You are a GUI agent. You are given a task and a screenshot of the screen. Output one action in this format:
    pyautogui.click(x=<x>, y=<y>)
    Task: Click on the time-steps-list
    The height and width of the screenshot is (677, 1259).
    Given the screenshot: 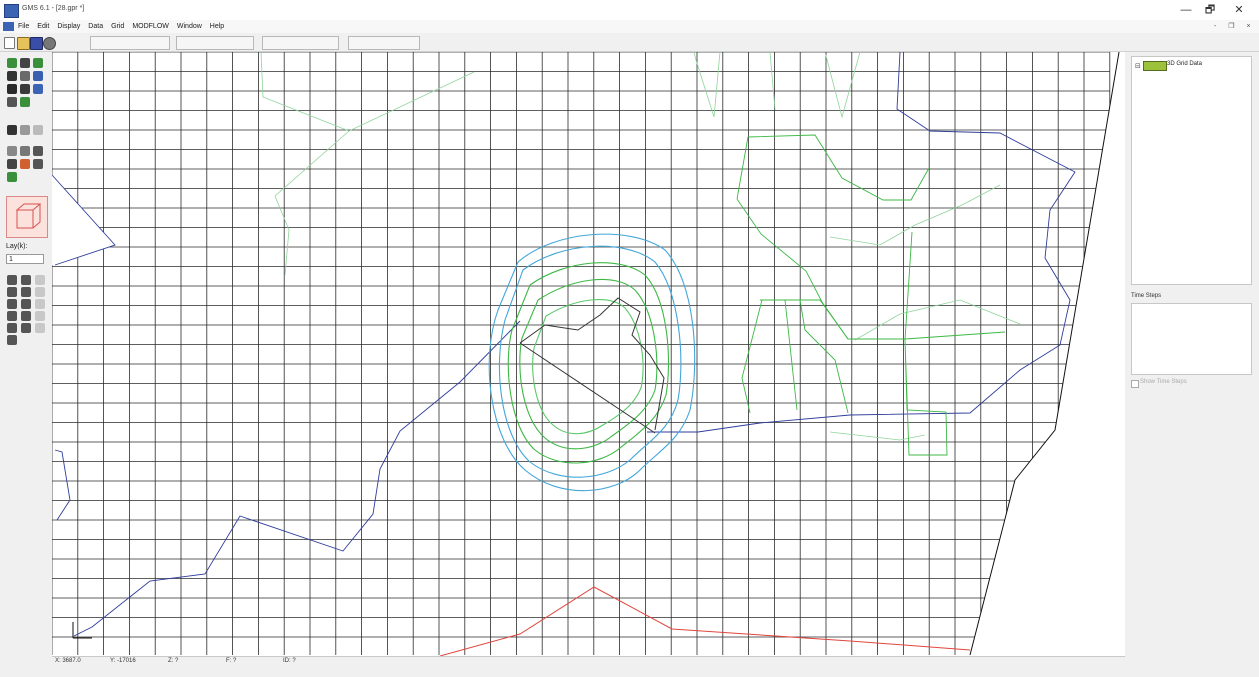 What is the action you would take?
    pyautogui.click(x=1191, y=339)
    